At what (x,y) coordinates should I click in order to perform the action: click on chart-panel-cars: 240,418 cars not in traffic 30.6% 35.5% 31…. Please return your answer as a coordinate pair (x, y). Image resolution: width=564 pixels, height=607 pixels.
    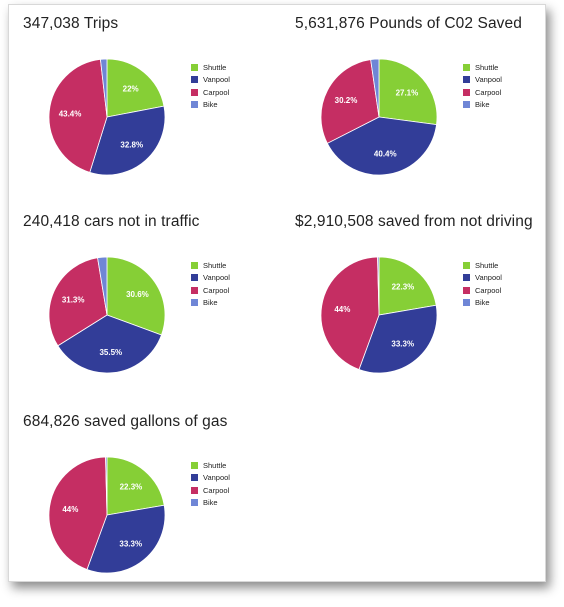
    Looking at the image, I should click on (153, 308).